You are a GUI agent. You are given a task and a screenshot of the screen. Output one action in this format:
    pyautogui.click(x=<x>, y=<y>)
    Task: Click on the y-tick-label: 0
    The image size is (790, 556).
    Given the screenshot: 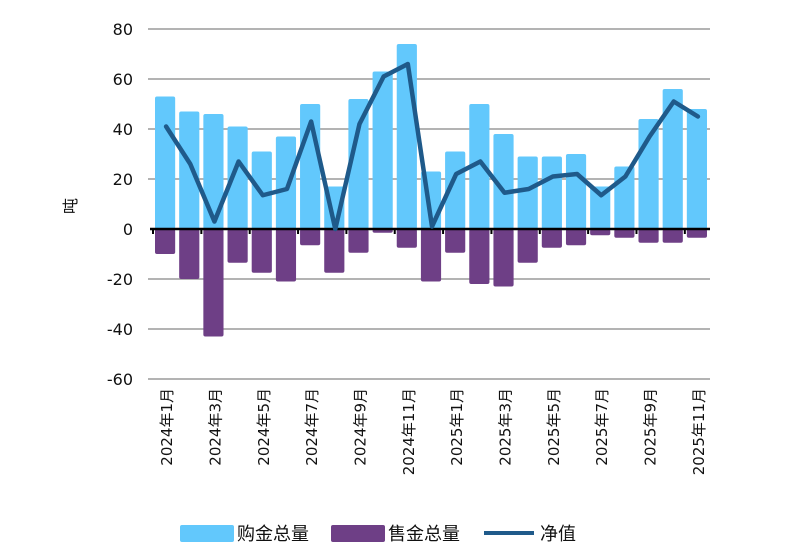 What is the action you would take?
    pyautogui.click(x=128, y=229)
    